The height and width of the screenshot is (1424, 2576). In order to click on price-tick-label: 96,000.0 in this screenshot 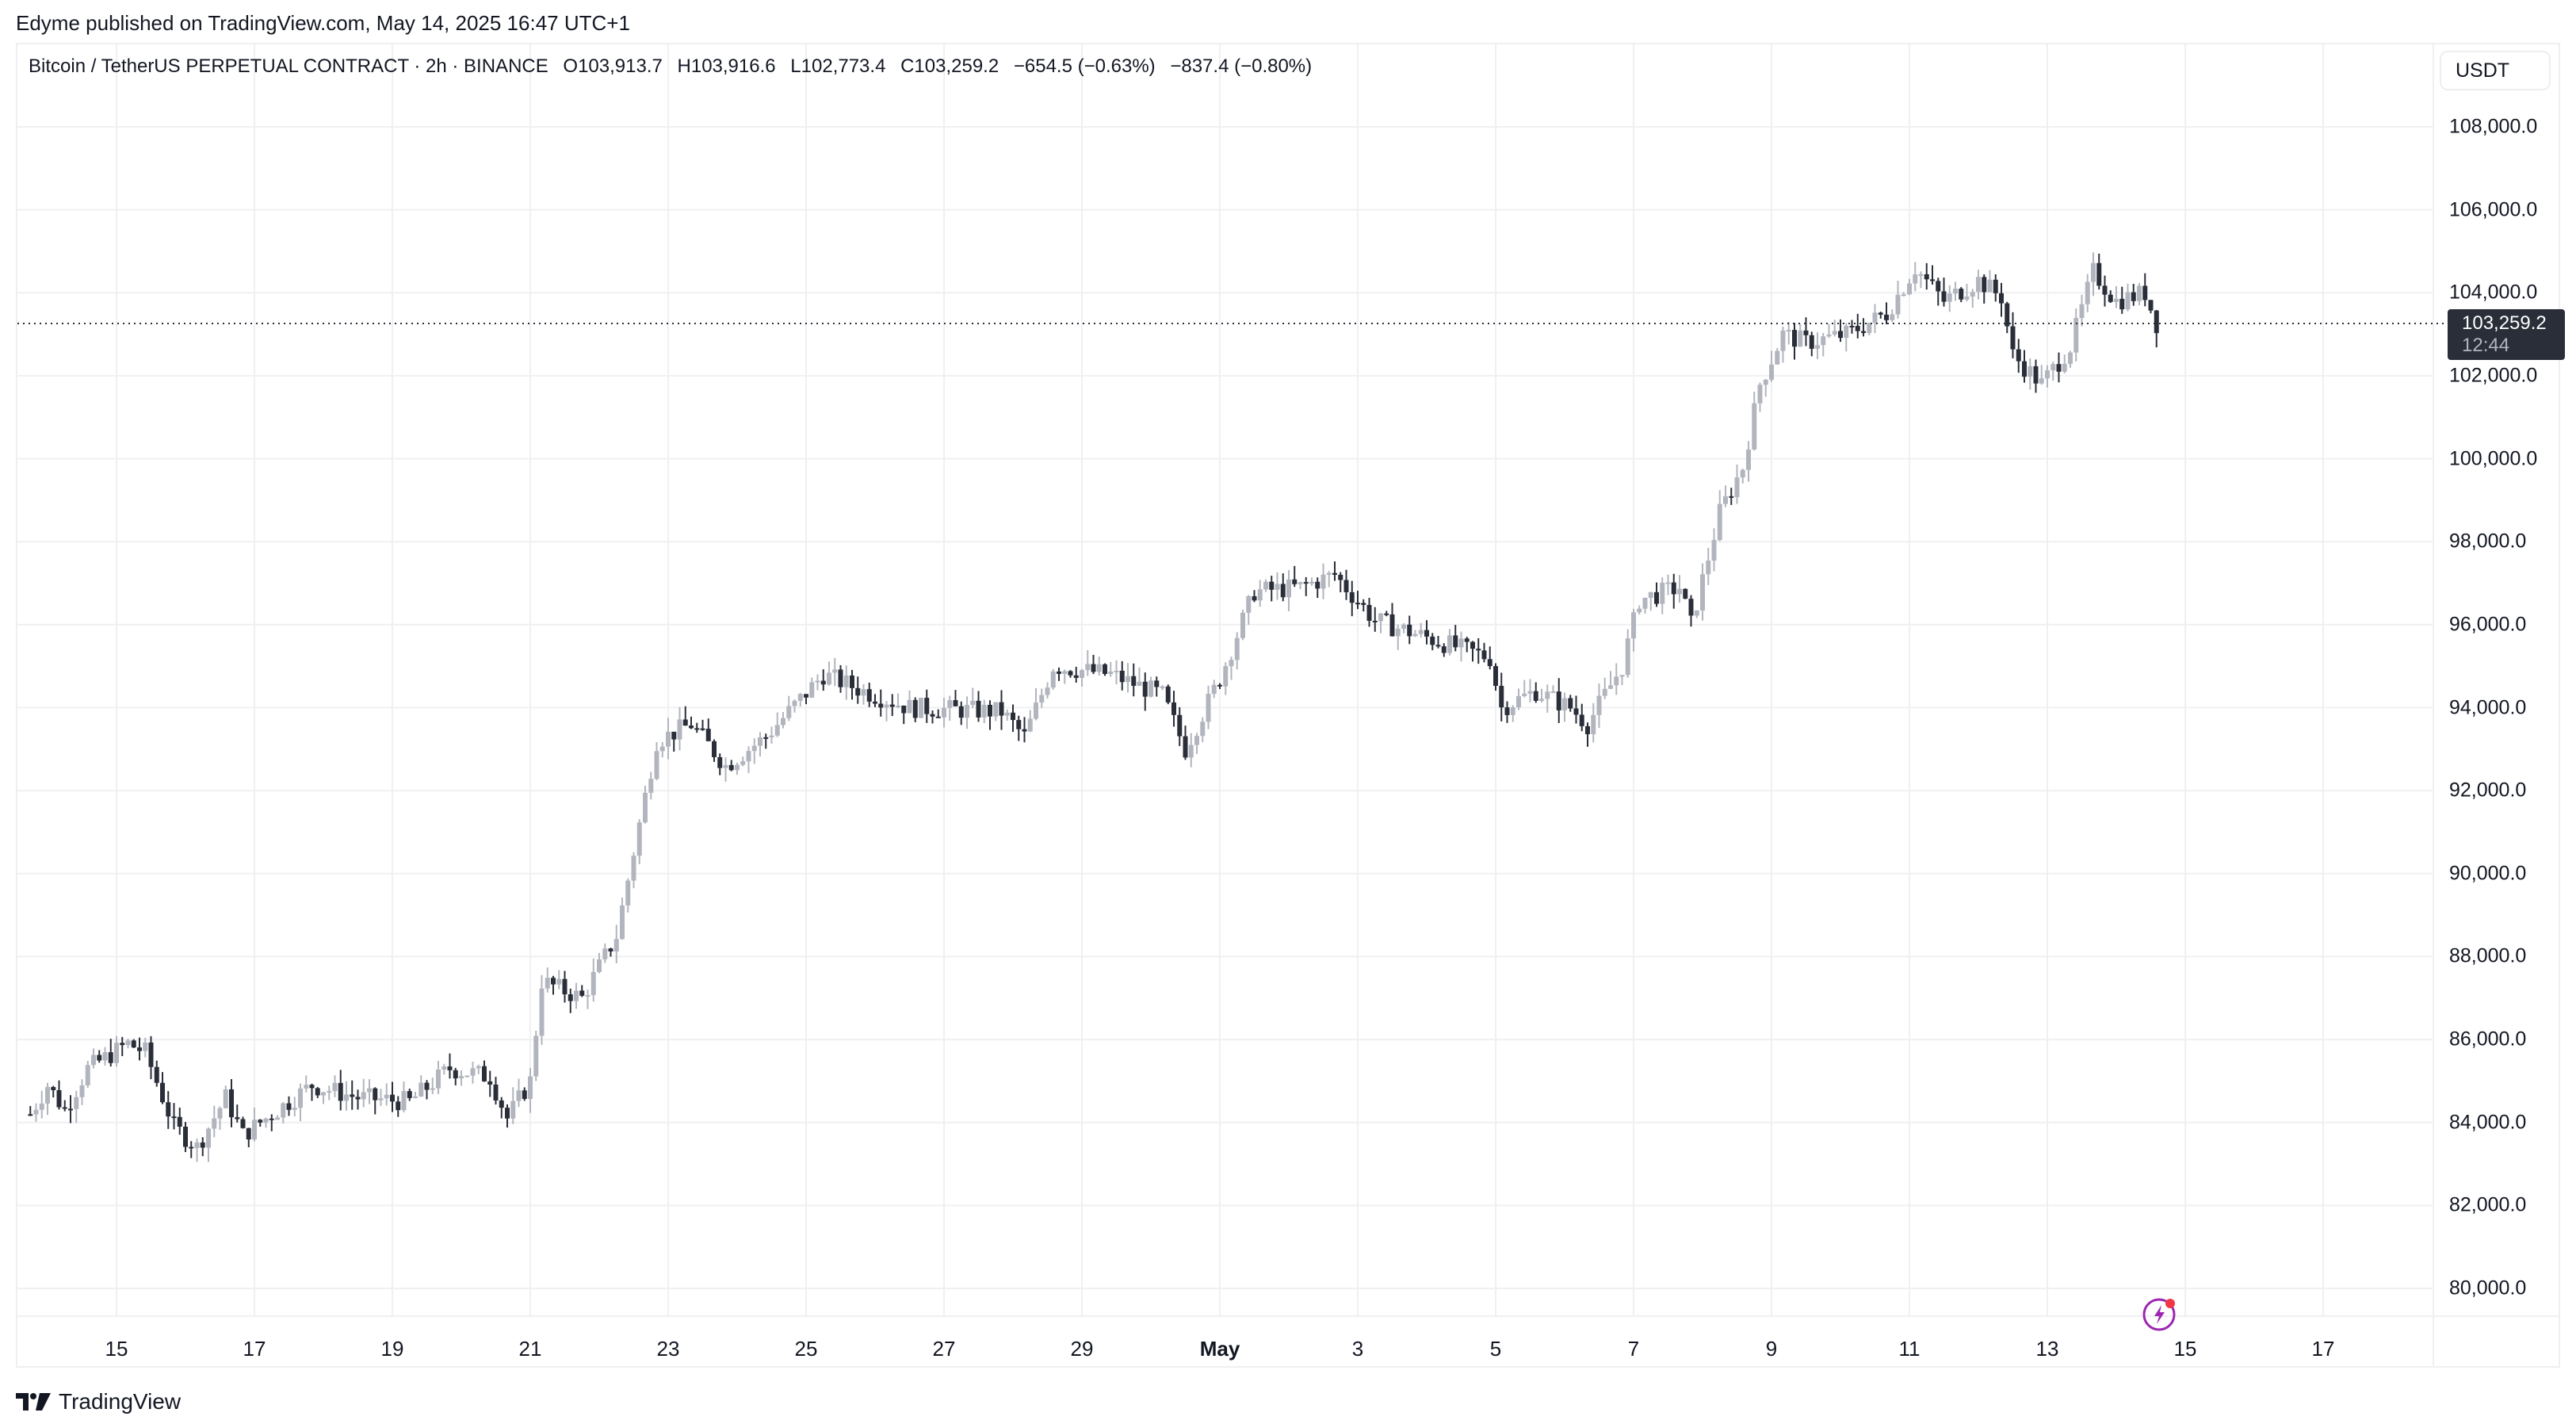, I will do `click(2488, 624)`.